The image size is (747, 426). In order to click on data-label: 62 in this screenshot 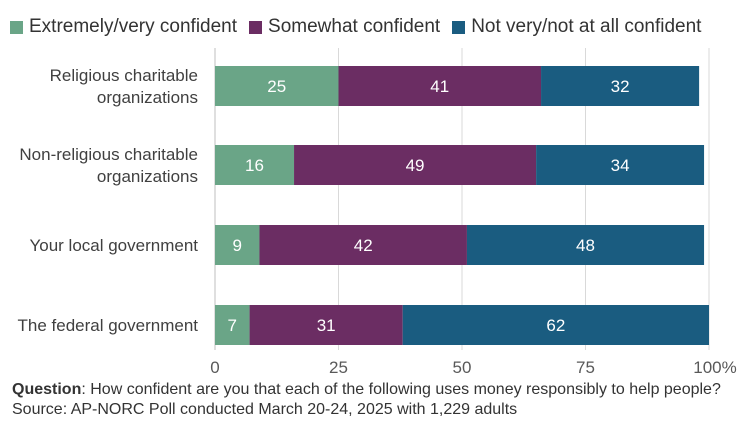, I will do `click(555, 325)`.